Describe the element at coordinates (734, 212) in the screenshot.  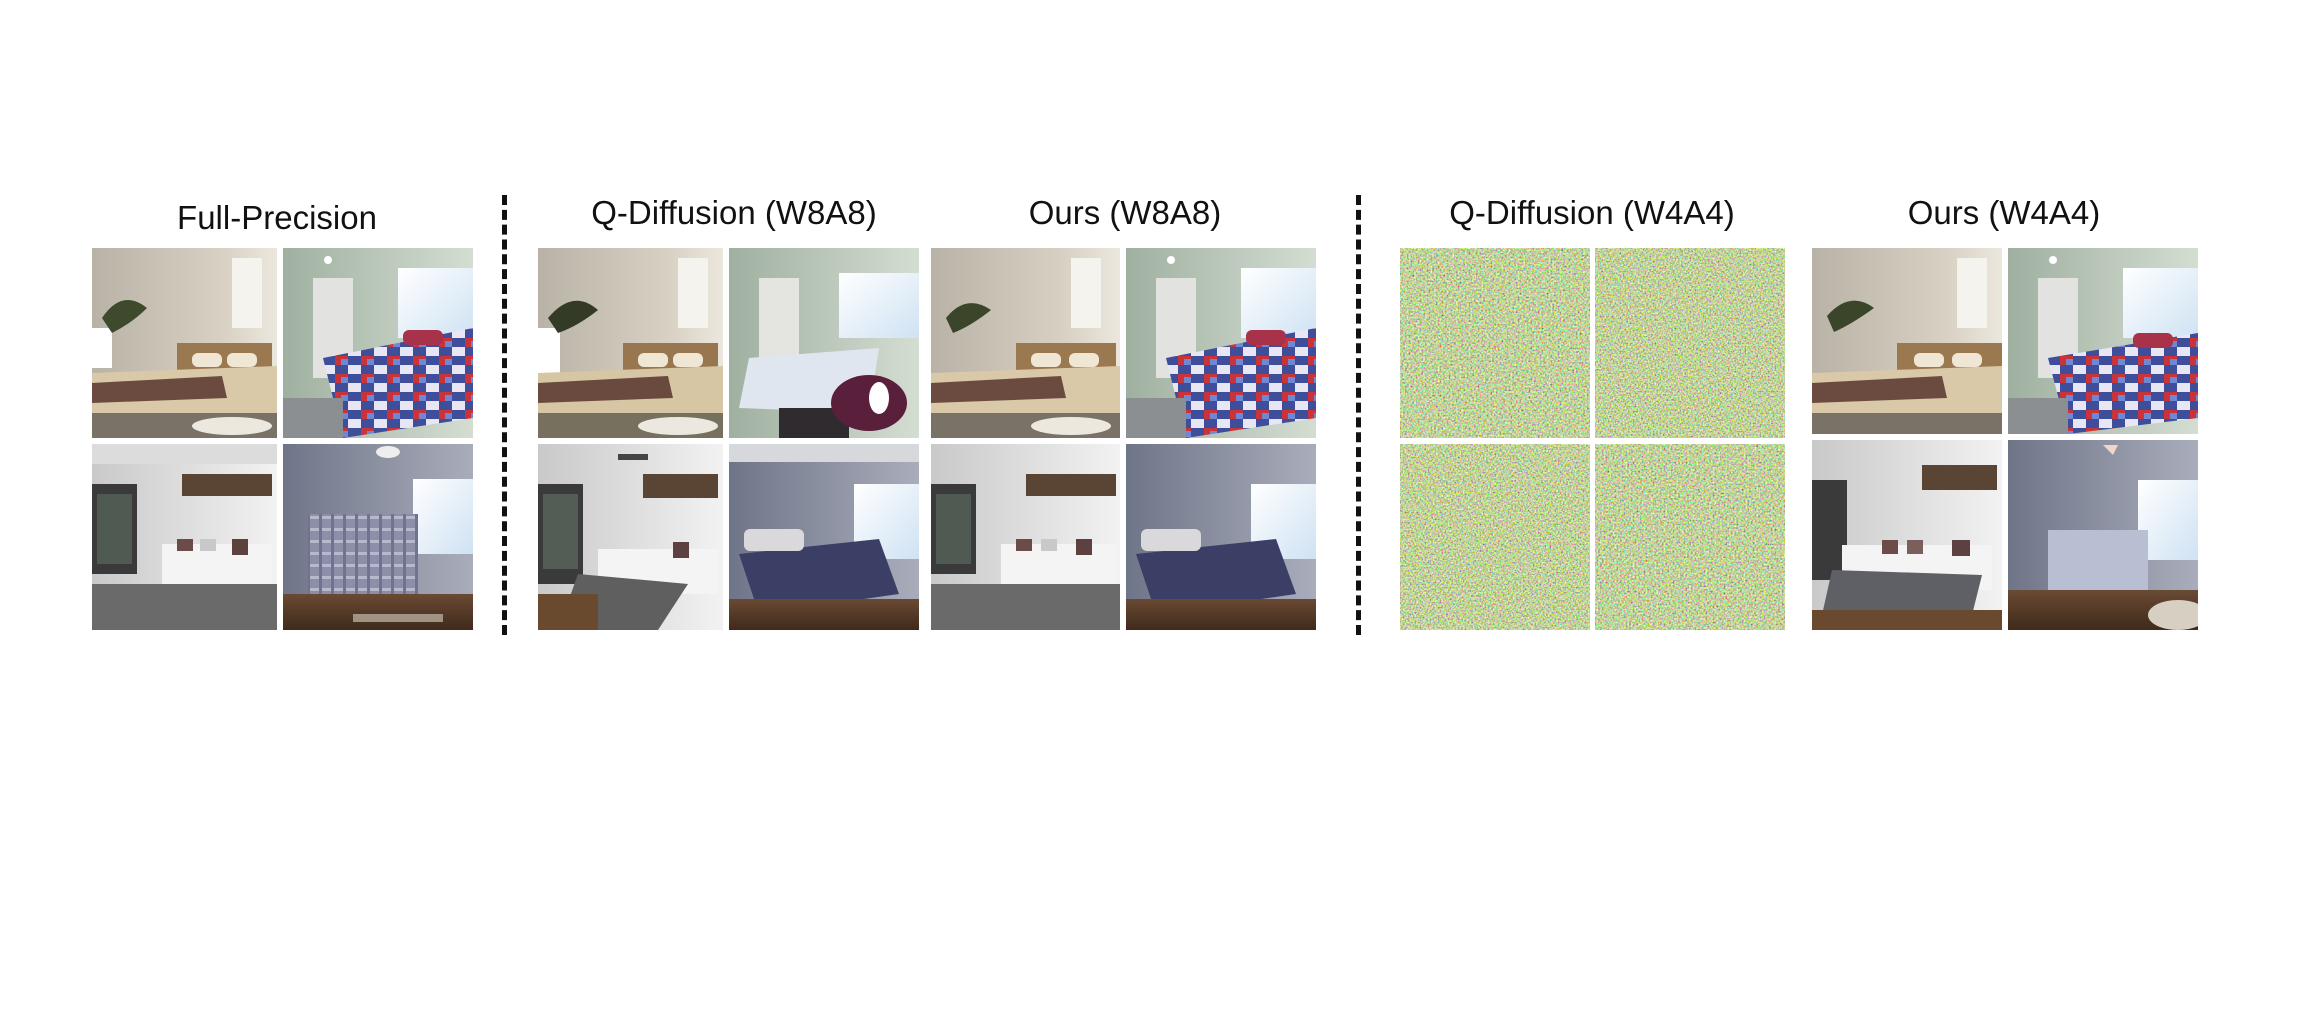
I see `title-qdiffusion-w8a8: Q-Diffusion (W8A8)` at that location.